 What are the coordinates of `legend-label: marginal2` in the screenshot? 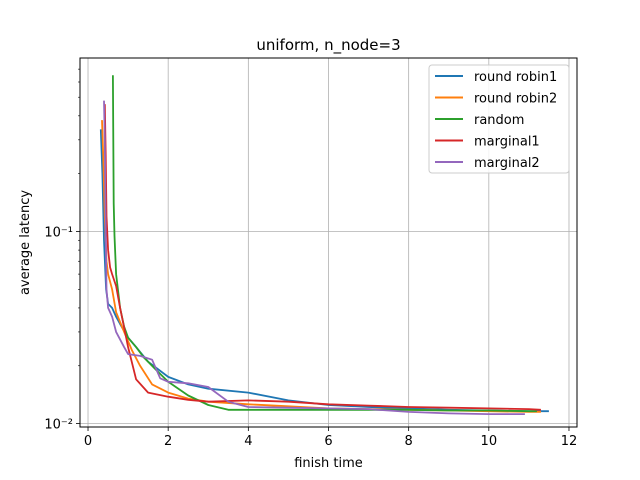 It's located at (507, 163).